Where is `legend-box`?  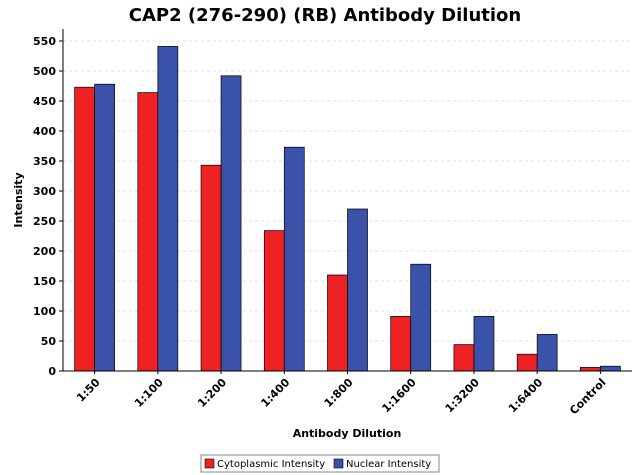 legend-box is located at coordinates (320, 463).